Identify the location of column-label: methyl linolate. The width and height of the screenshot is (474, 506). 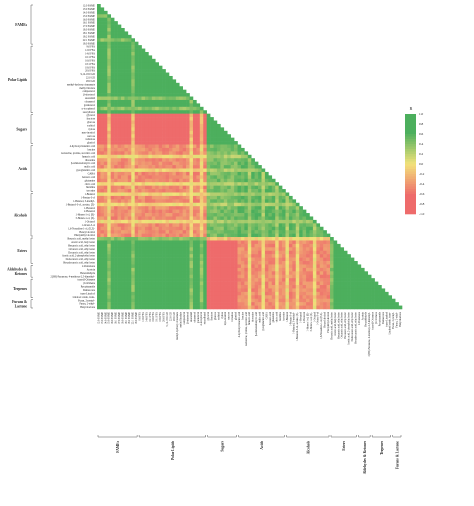
(181, 319).